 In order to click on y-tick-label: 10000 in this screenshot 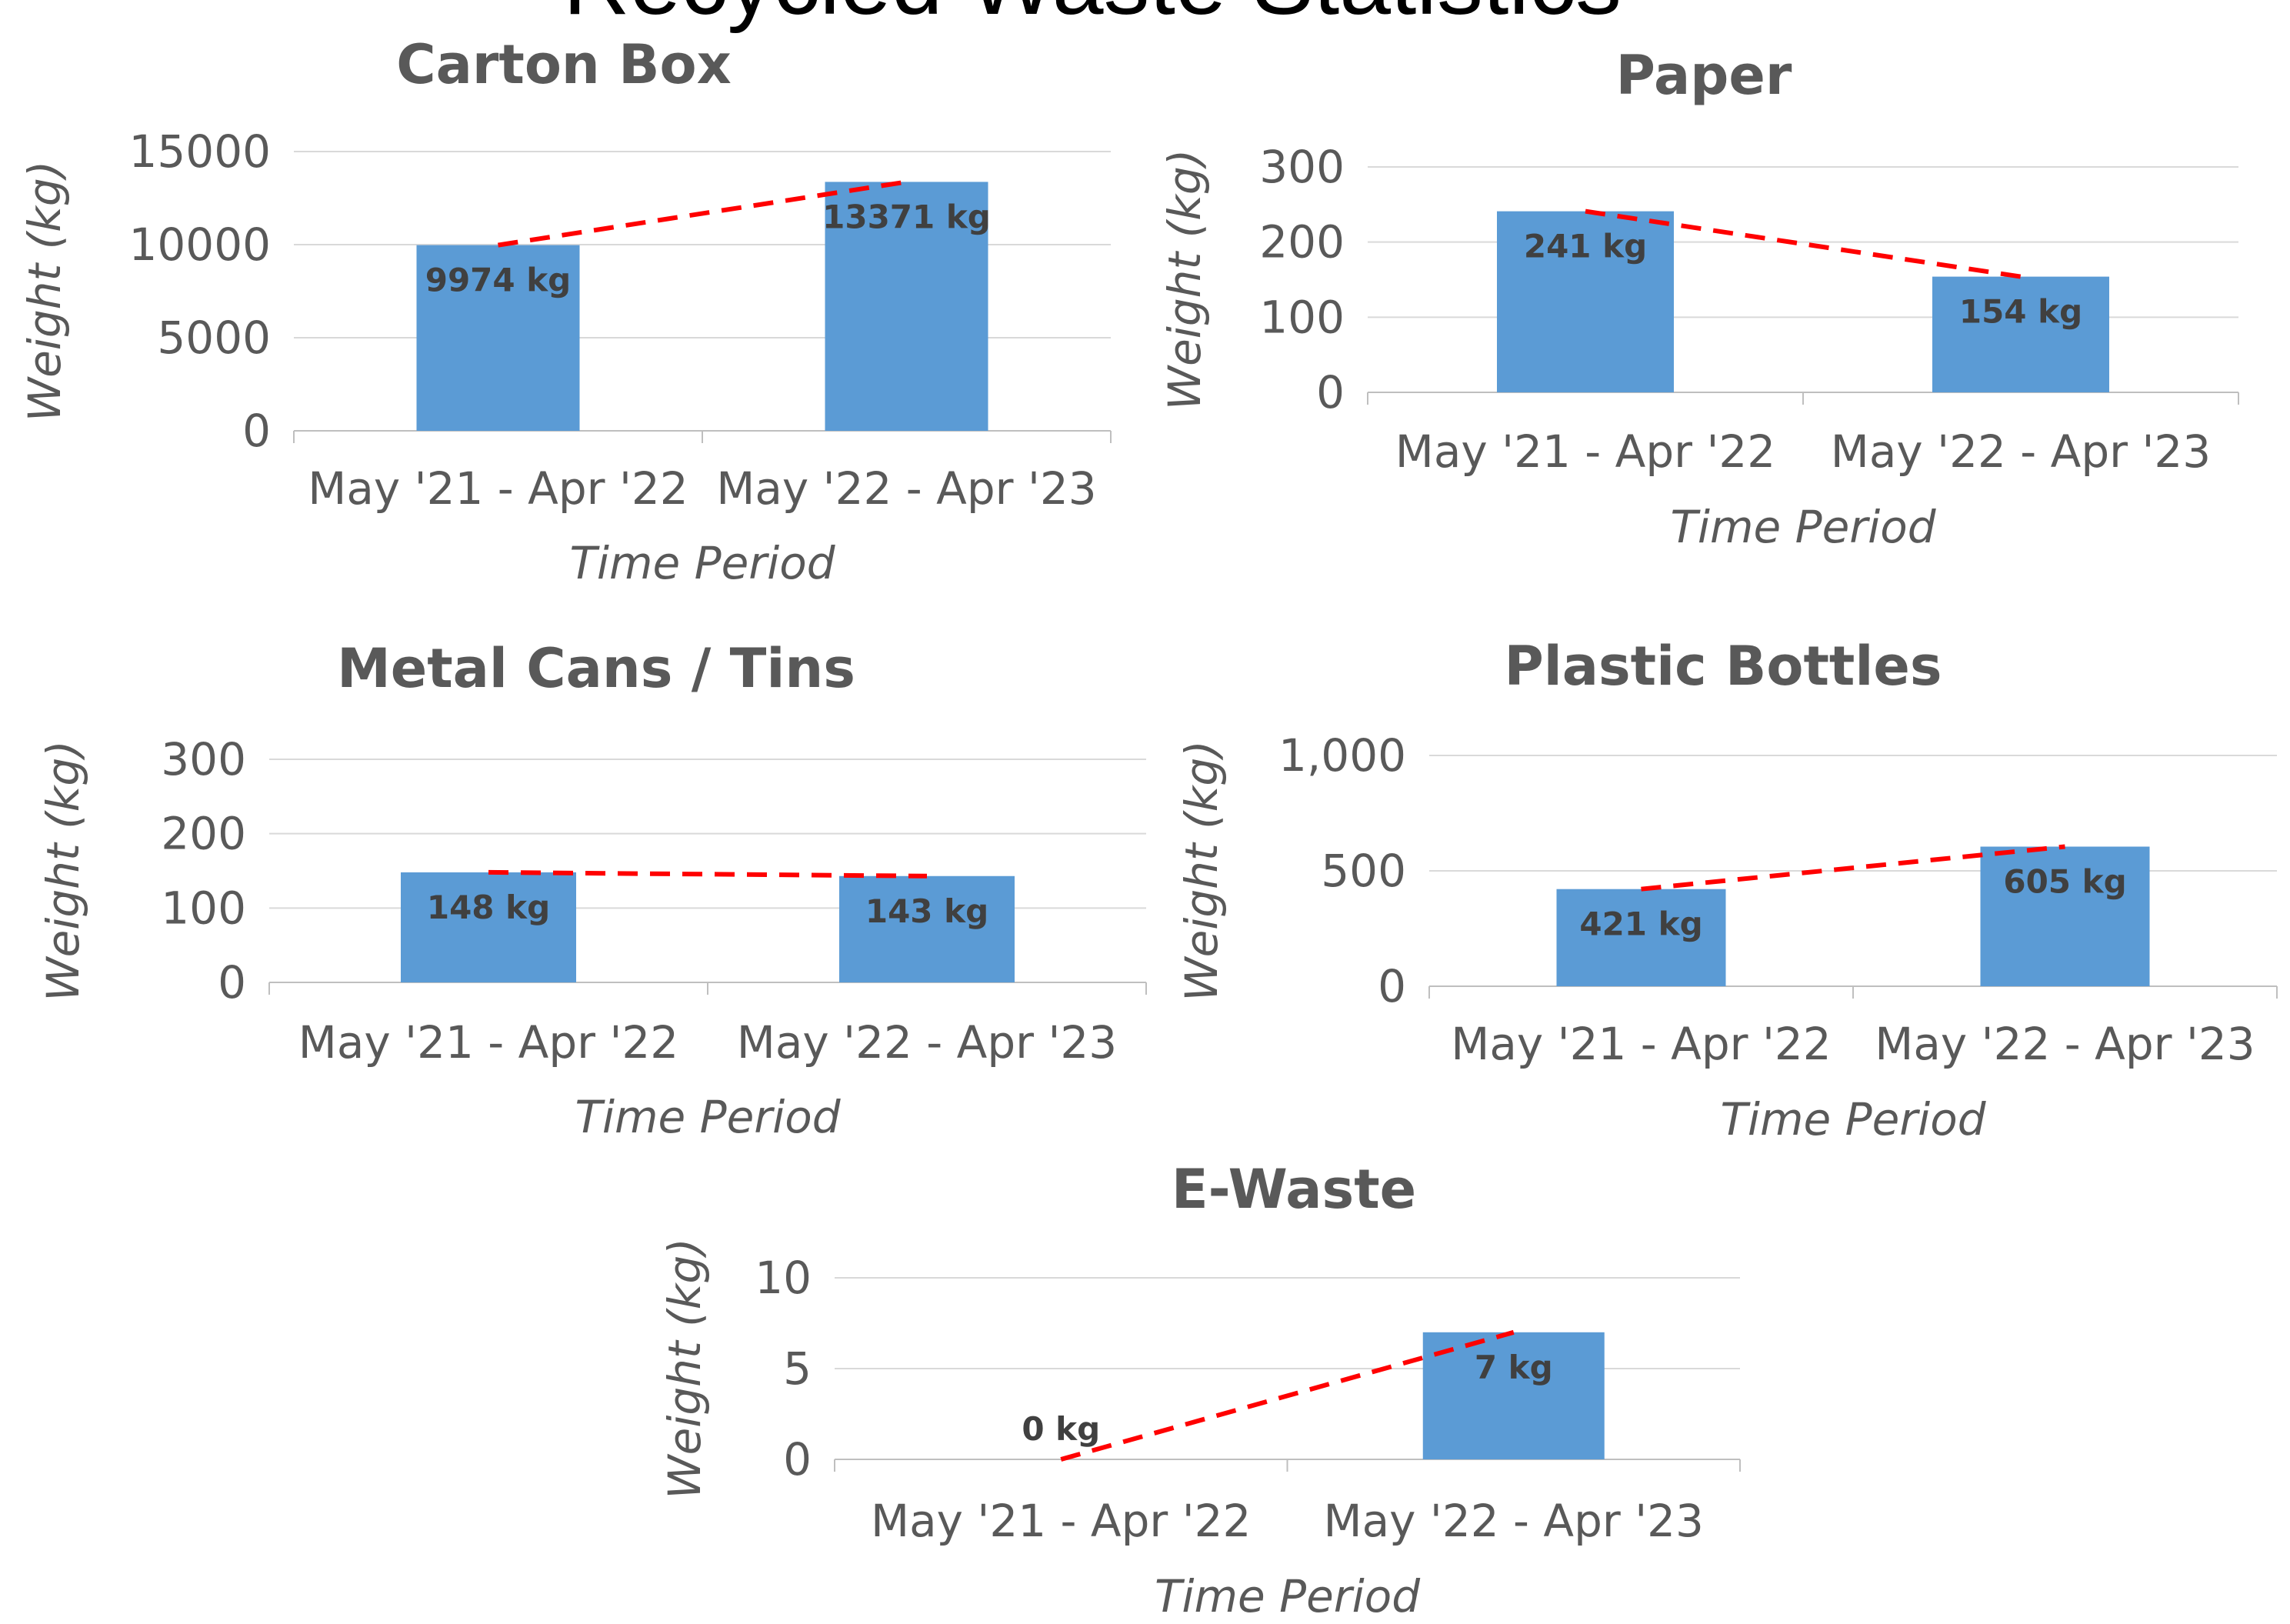, I will do `click(200, 244)`.